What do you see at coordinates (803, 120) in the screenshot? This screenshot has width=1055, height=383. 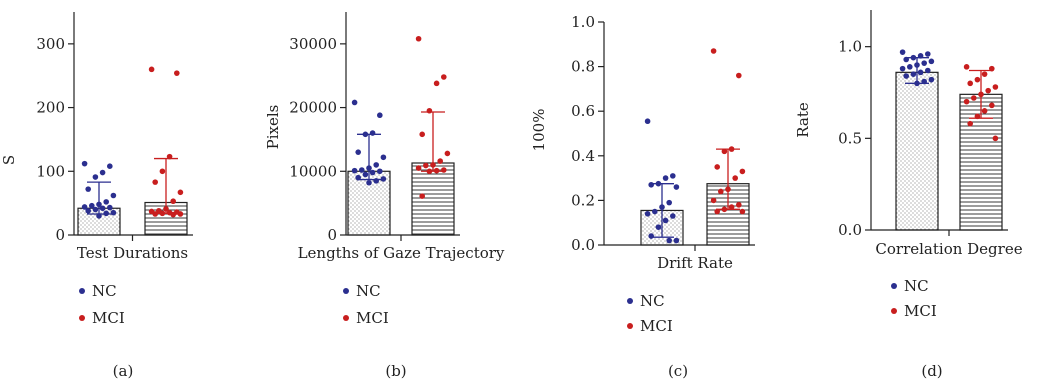 I see `y-axis-label: Rate` at bounding box center [803, 120].